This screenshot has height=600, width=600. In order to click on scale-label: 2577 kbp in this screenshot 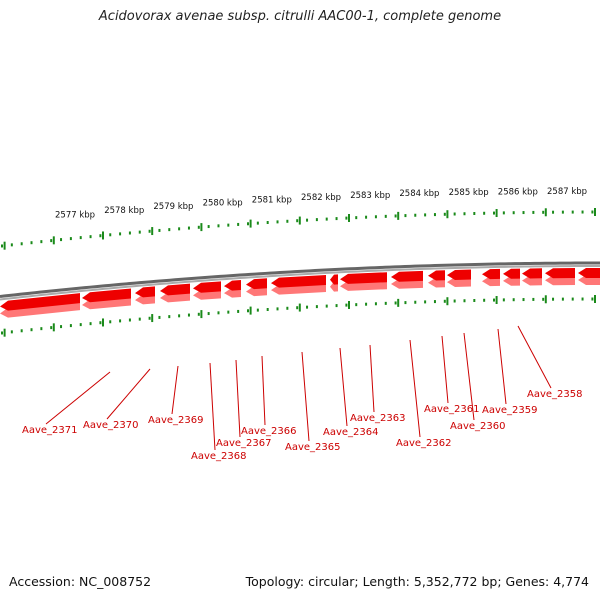, I will do `click(75, 215)`.